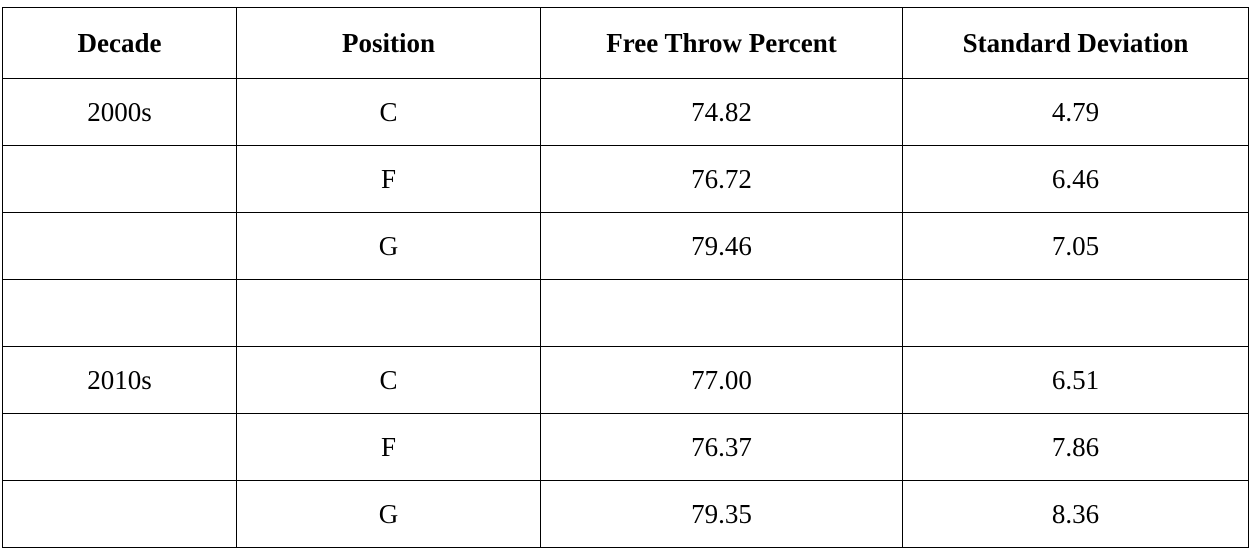 The width and height of the screenshot is (1256, 558). What do you see at coordinates (1075, 246) in the screenshot?
I see `cell-standard-deviation: 7.05` at bounding box center [1075, 246].